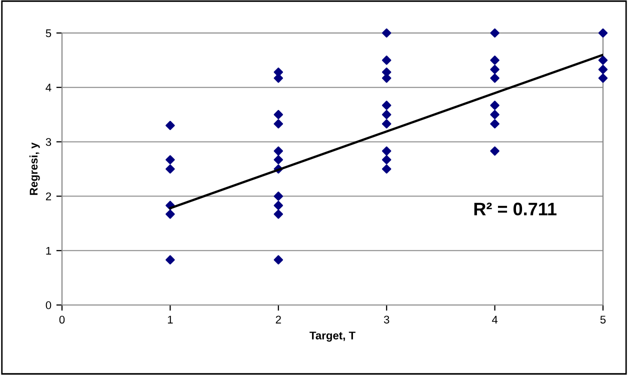 This screenshot has width=628, height=375. What do you see at coordinates (49, 196) in the screenshot?
I see `y-tick-label: 2` at bounding box center [49, 196].